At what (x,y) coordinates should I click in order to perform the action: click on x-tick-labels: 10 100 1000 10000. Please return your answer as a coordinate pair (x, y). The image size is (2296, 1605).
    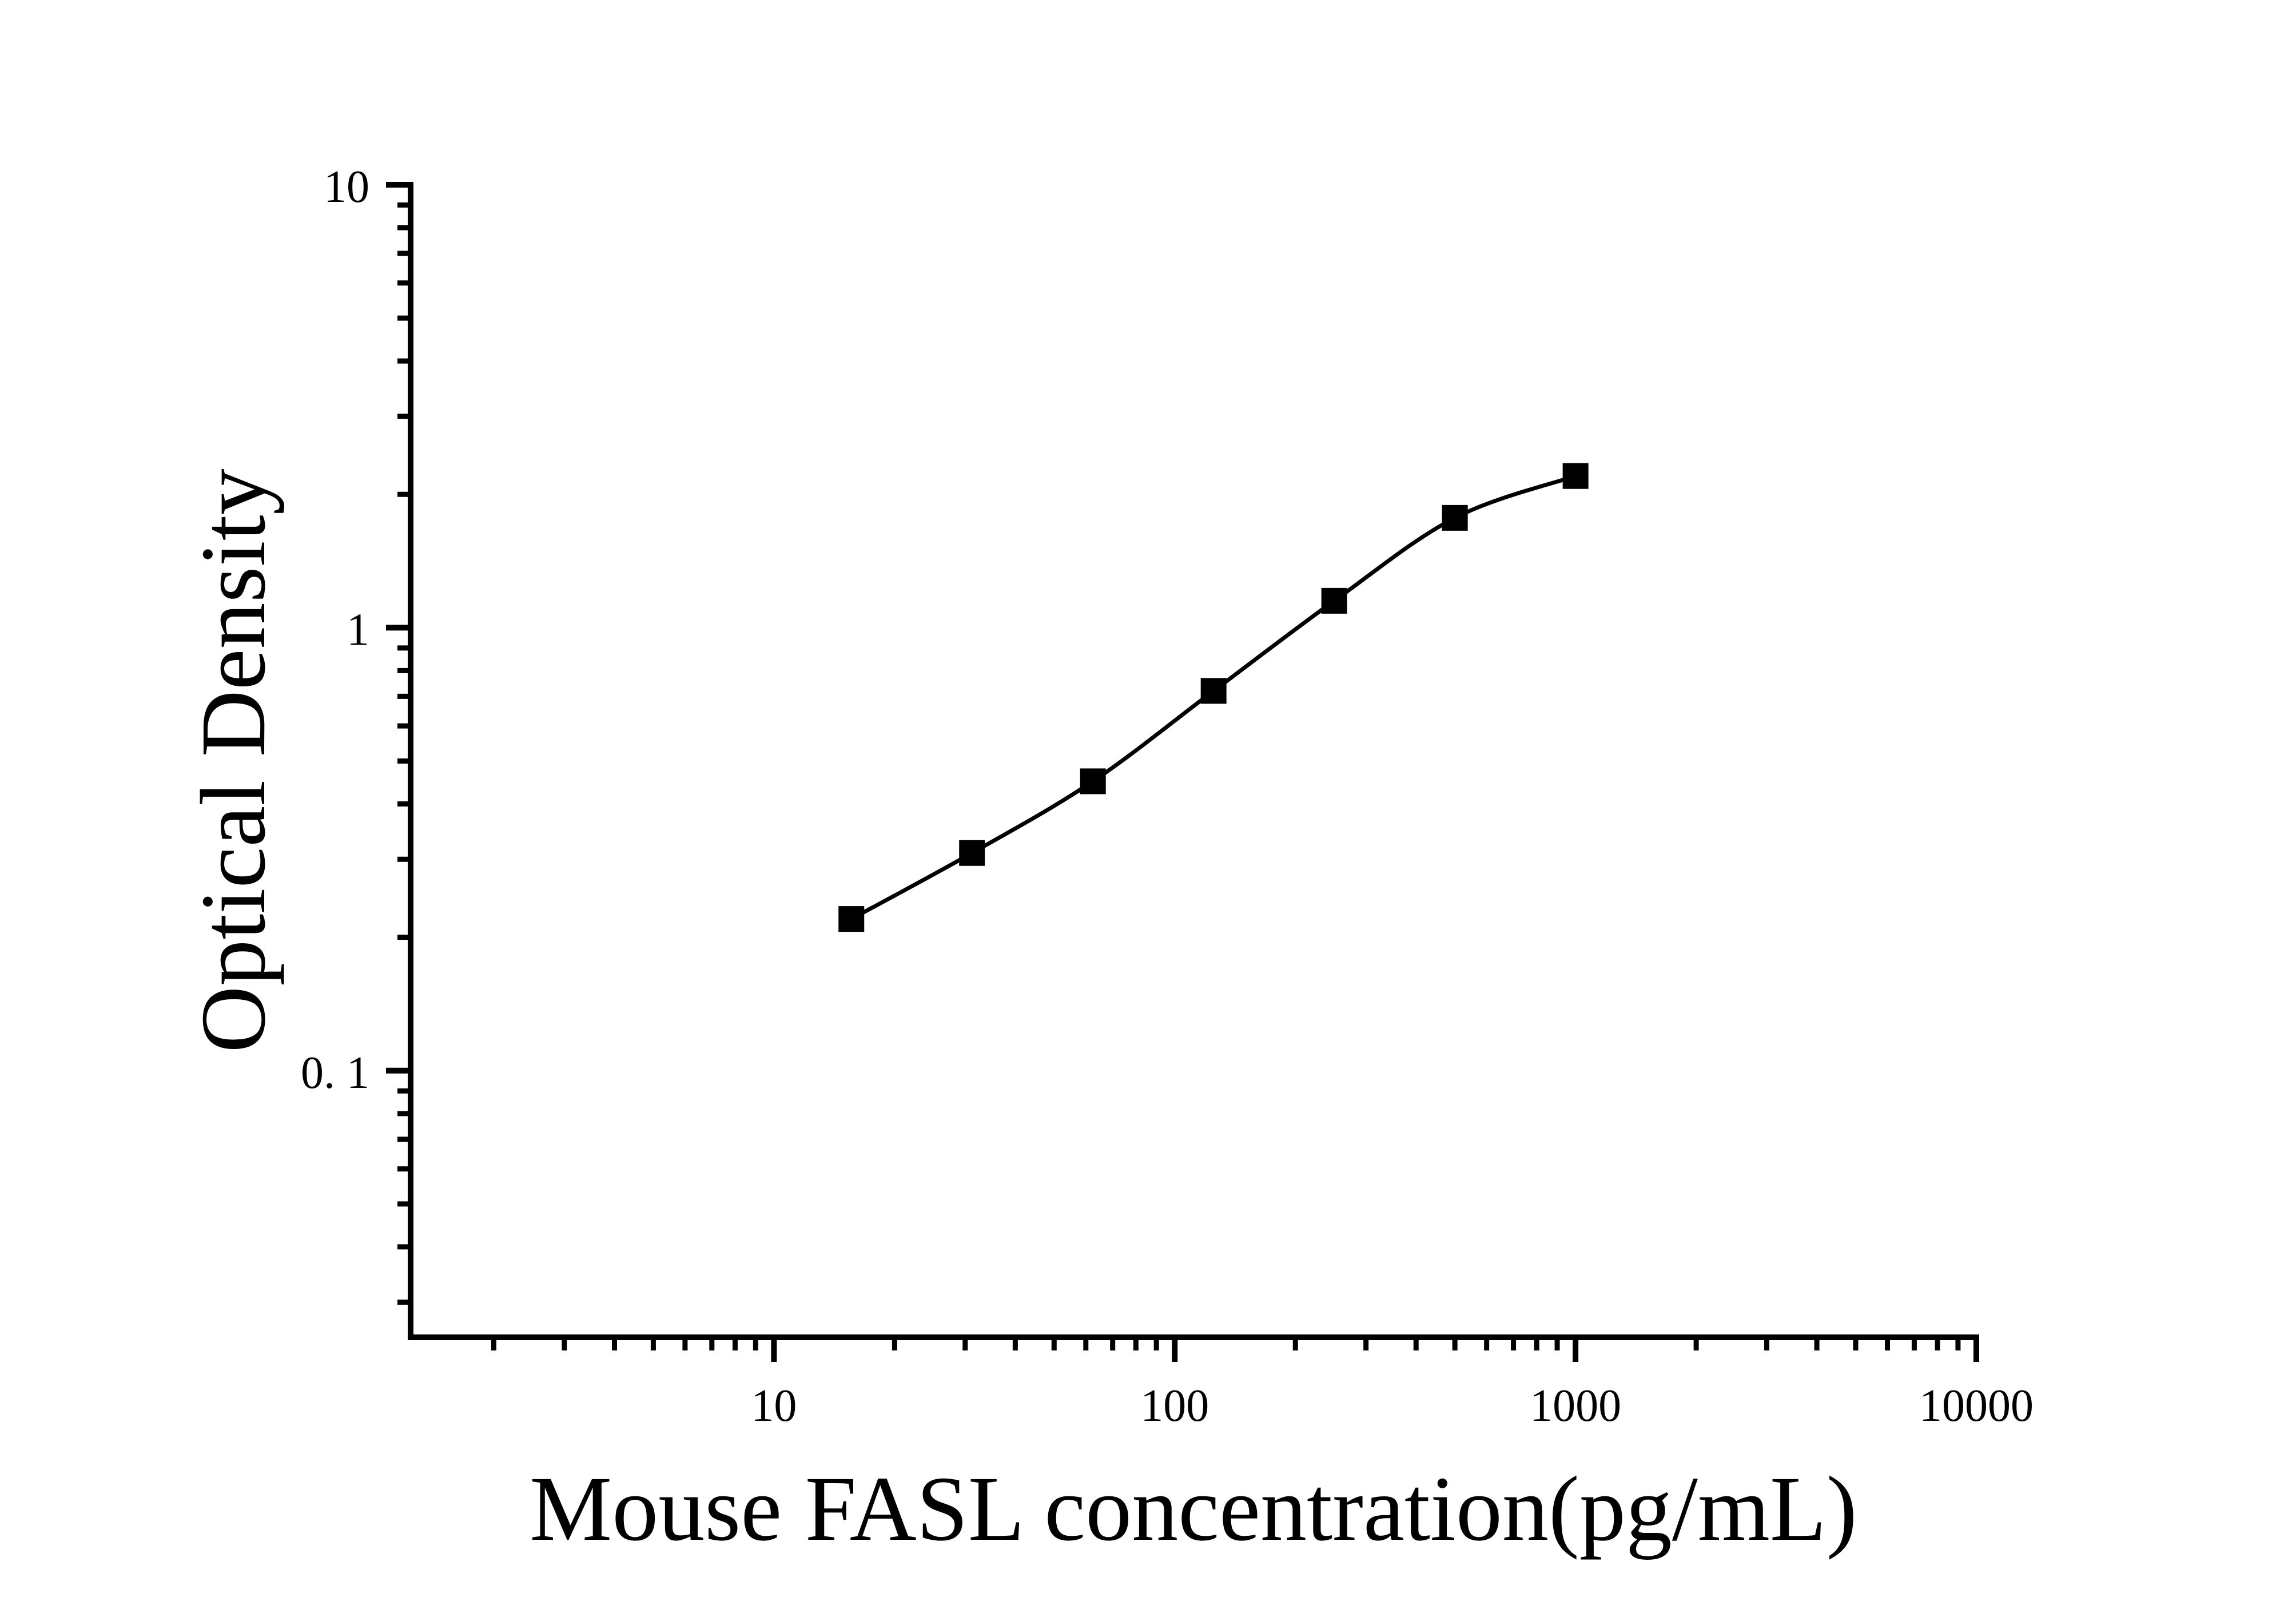
    Looking at the image, I should click on (1393, 1406).